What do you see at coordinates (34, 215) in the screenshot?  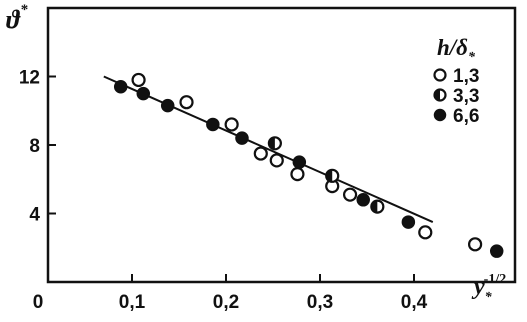 I see `y-tick-label: 4` at bounding box center [34, 215].